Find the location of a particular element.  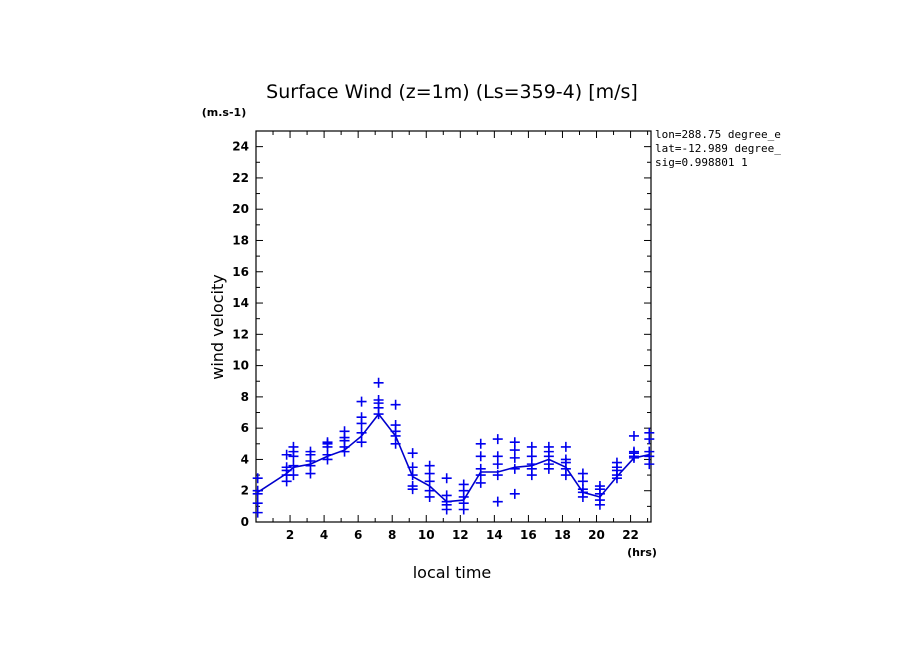

annotation-sig: sig=0.998801 1 is located at coordinates (701, 162).